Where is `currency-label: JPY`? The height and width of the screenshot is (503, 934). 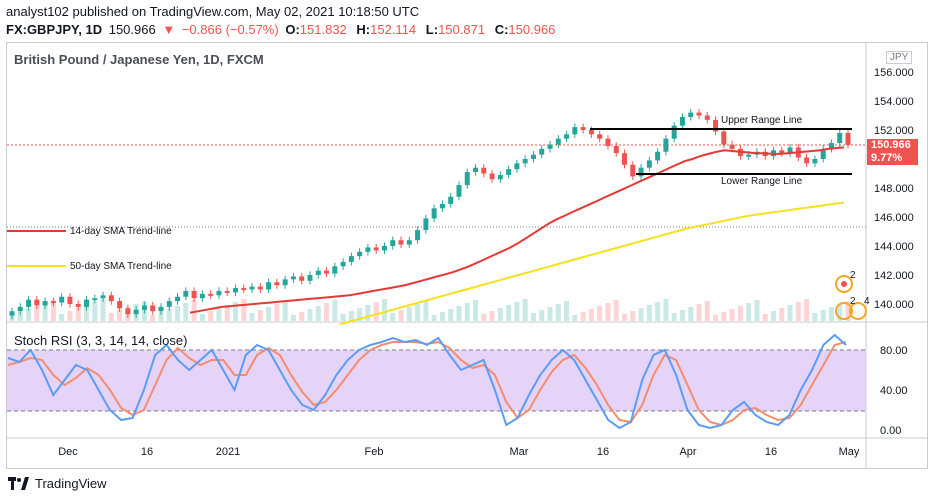 currency-label: JPY is located at coordinates (899, 57).